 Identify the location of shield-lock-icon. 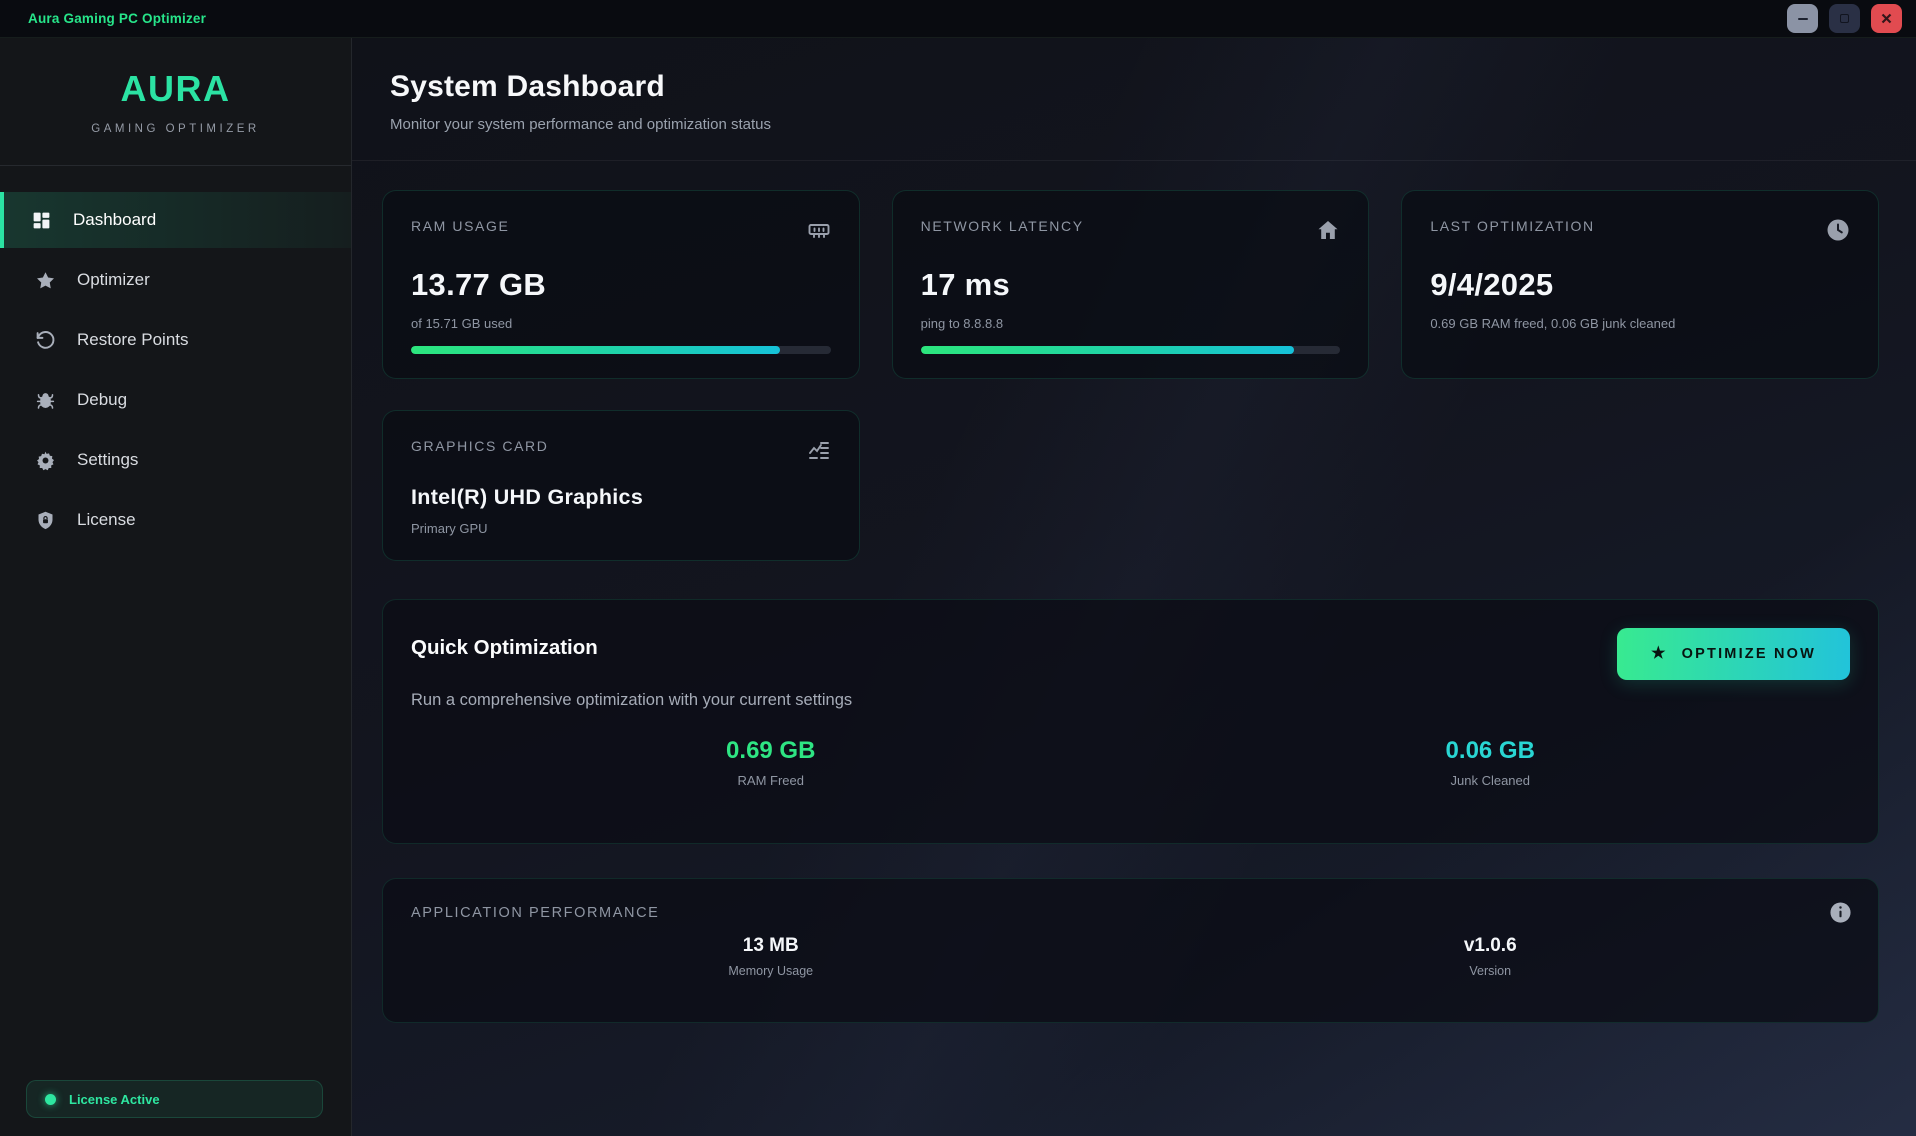
(45, 520).